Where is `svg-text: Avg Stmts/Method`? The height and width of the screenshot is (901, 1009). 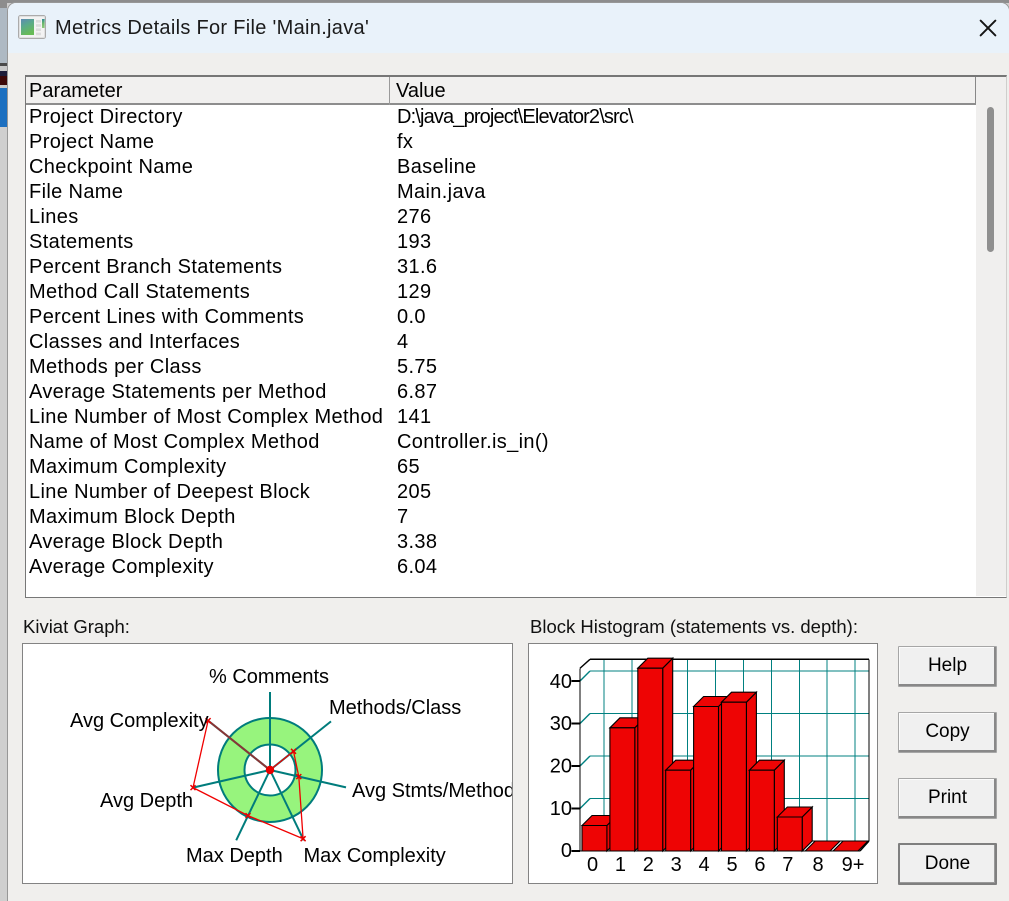
svg-text: Avg Stmts/Method is located at coordinates (432, 791).